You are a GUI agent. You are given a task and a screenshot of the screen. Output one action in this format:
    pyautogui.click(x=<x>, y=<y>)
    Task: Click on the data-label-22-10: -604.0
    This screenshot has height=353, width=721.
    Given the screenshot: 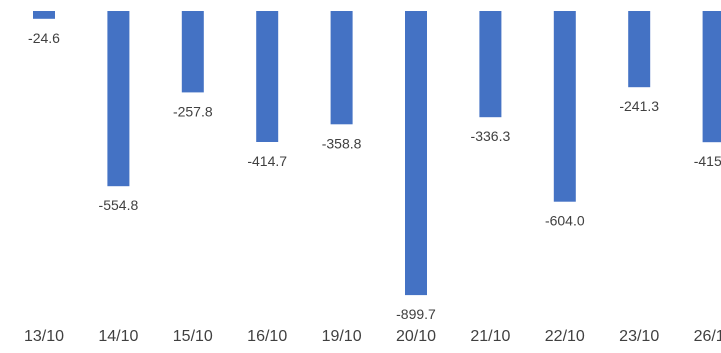 What is the action you would take?
    pyautogui.click(x=565, y=221)
    